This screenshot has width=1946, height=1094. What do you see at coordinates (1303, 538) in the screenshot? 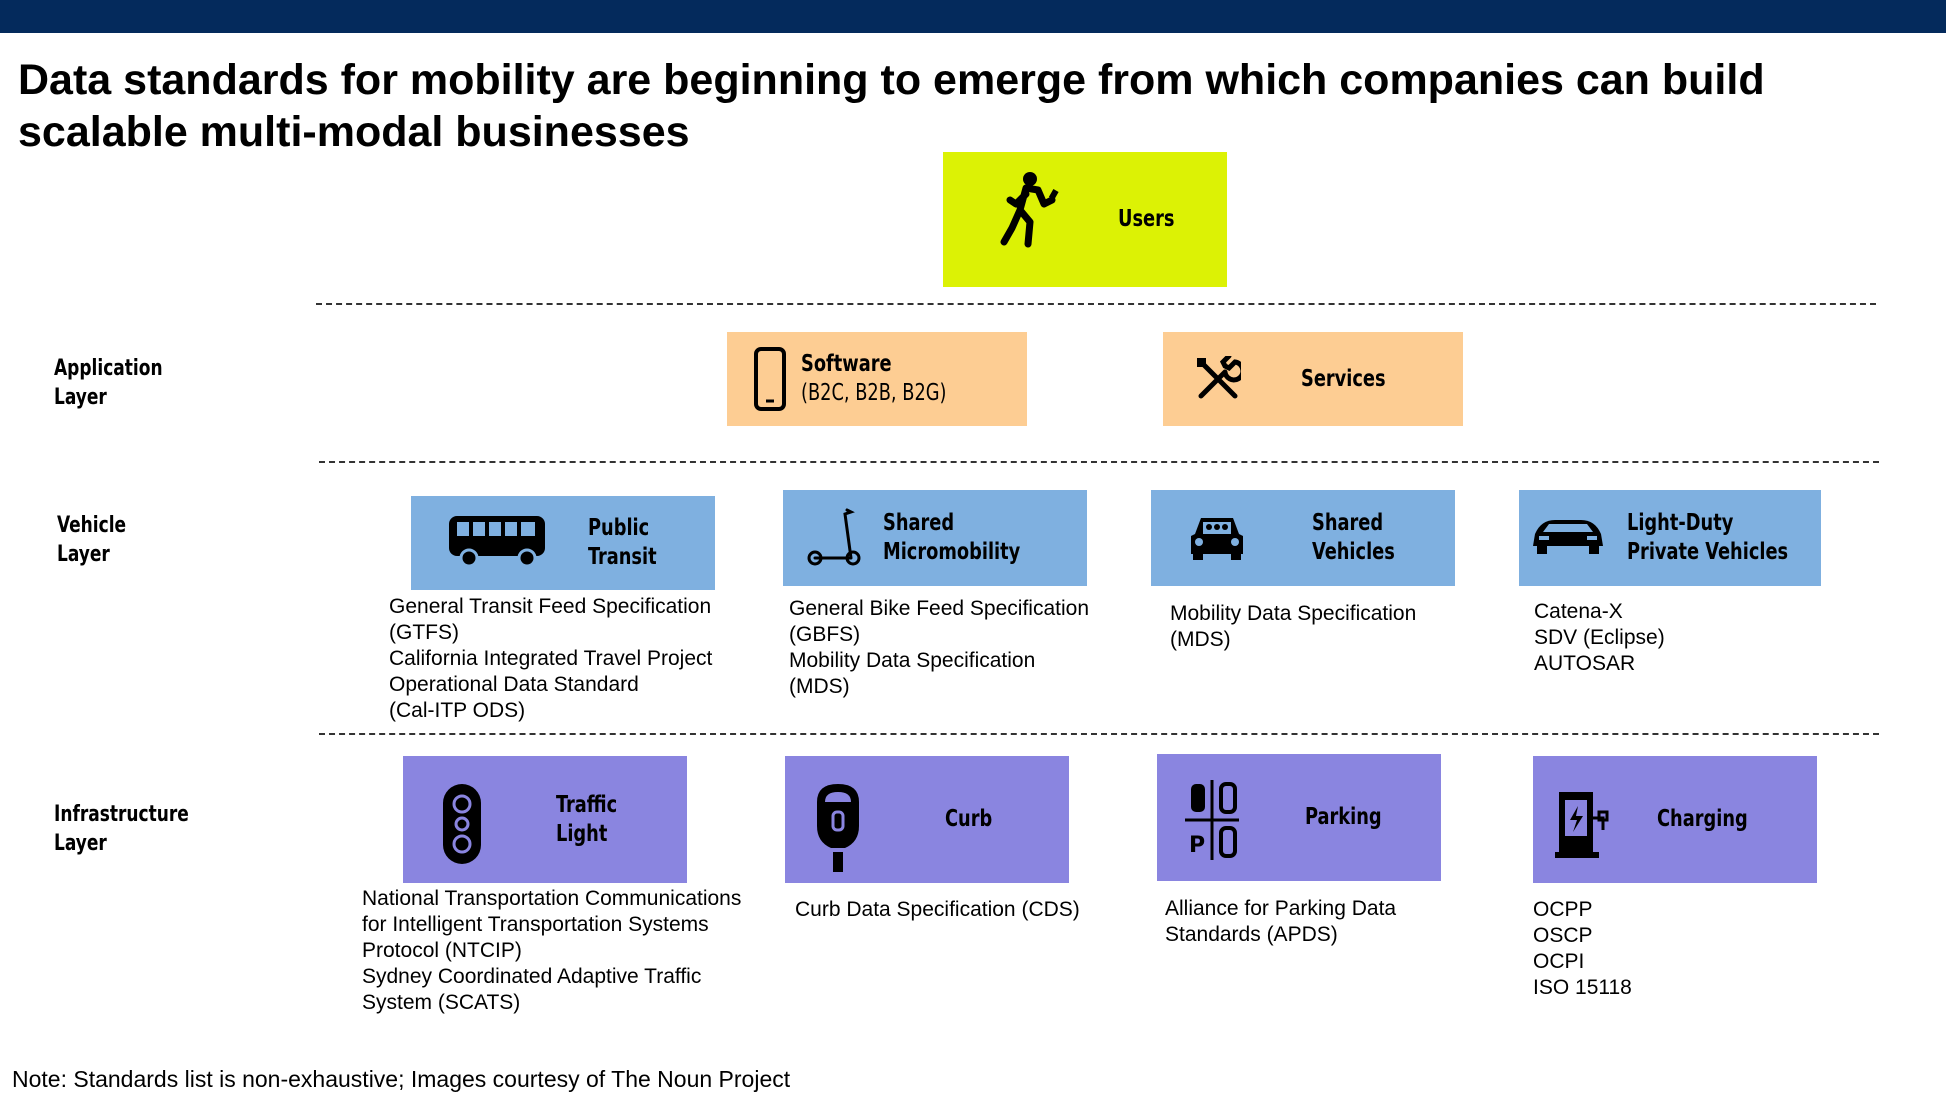
I see `shared-vehicles-box: Shared Vehicles` at bounding box center [1303, 538].